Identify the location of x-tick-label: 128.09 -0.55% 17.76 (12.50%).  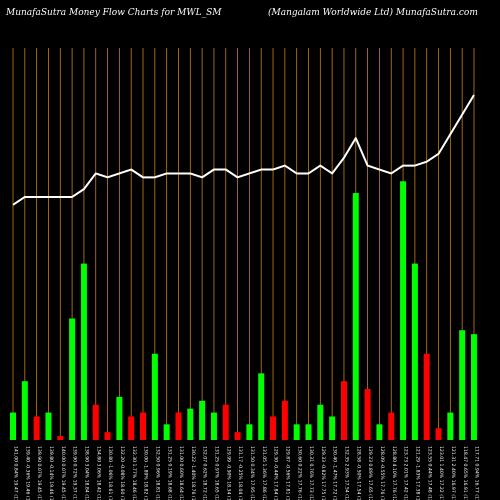
(382, 473).